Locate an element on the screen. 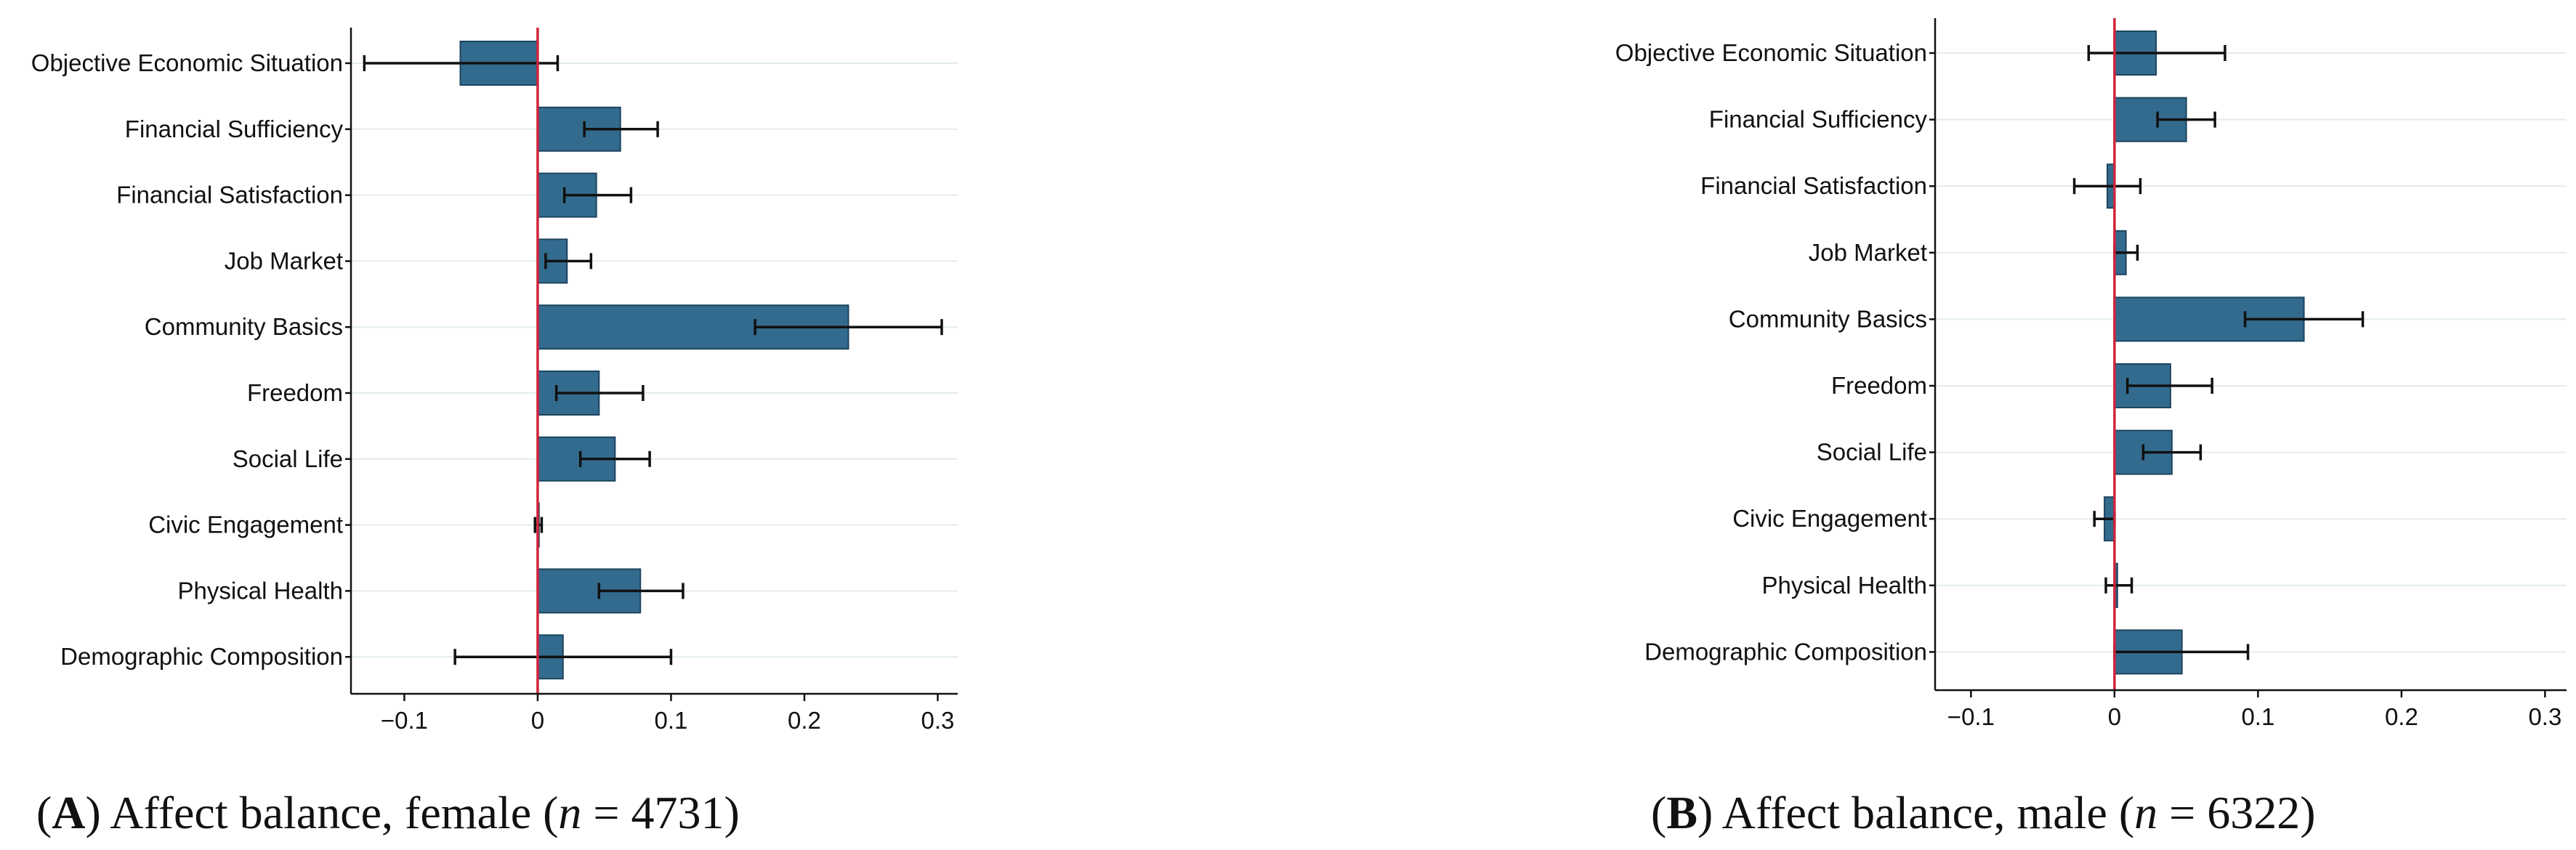 The image size is (2576, 850). caption-b: (B) Affect balance, male (n = 6322) is located at coordinates (1984, 812).